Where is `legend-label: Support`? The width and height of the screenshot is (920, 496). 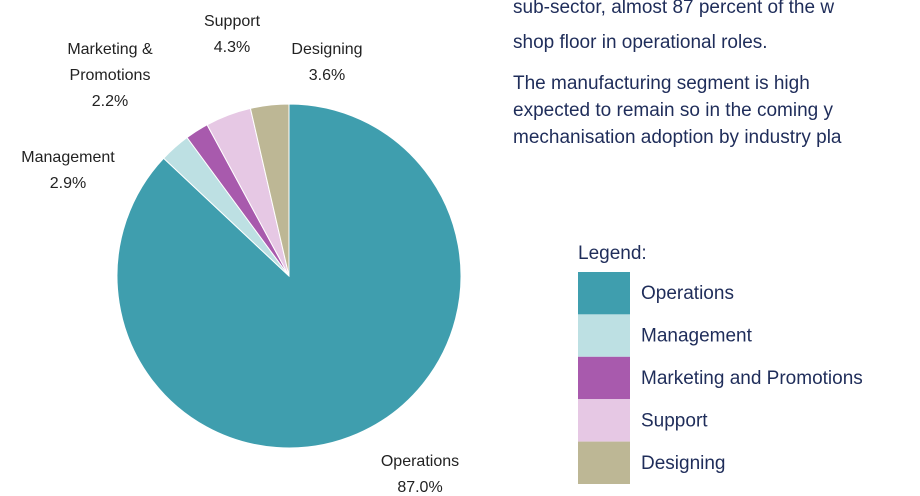
legend-label: Support is located at coordinates (674, 420).